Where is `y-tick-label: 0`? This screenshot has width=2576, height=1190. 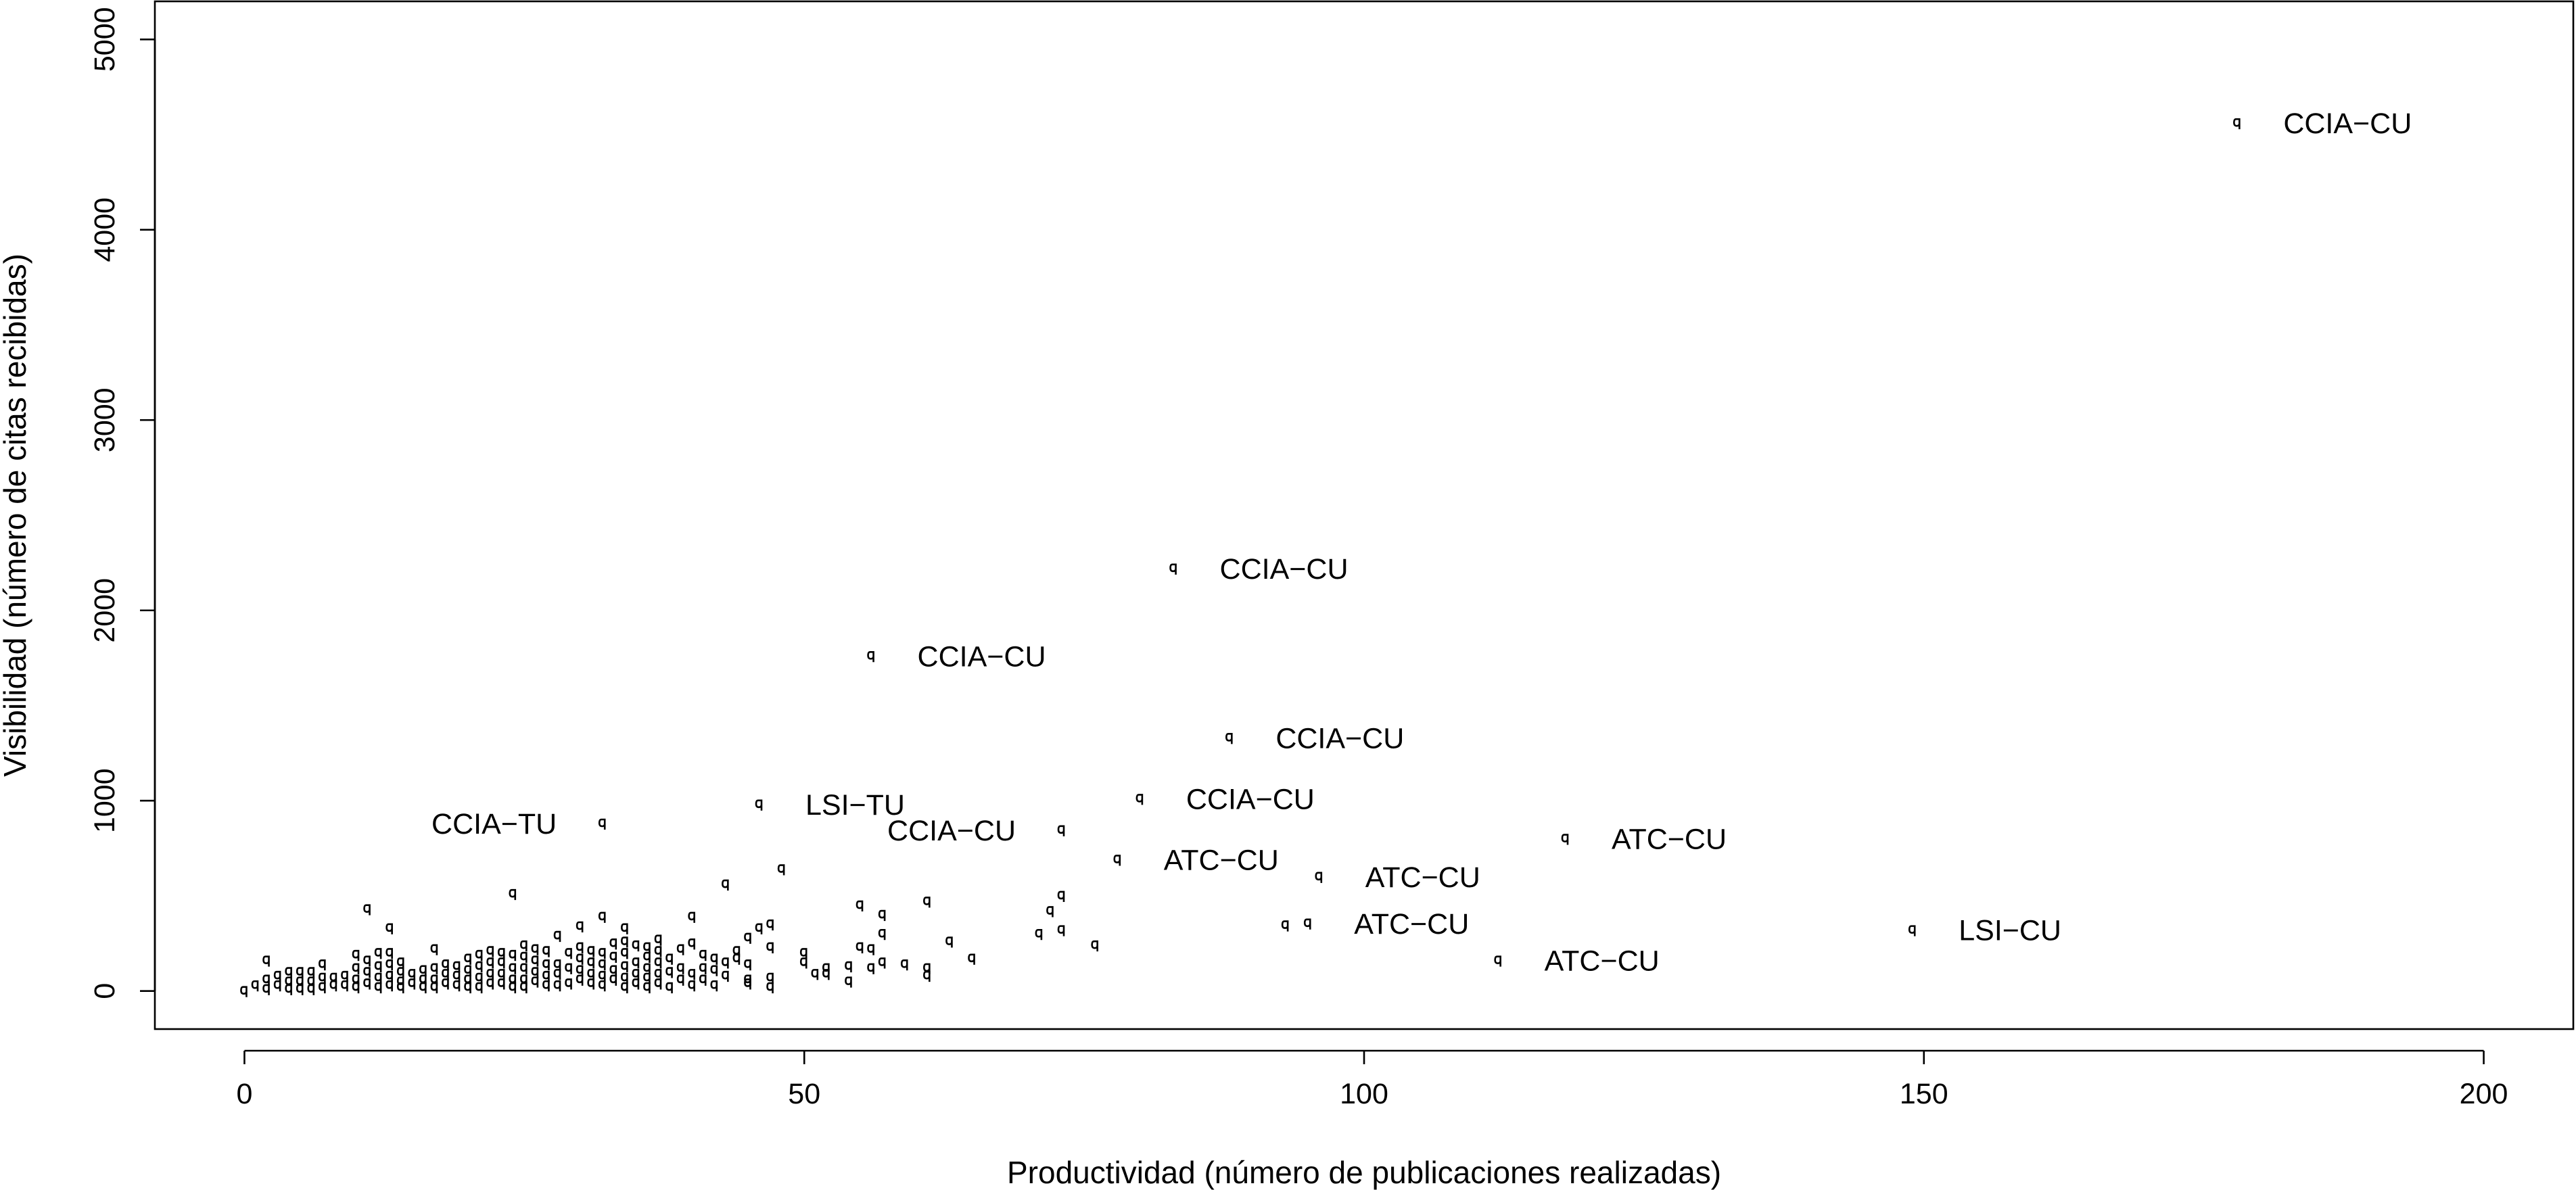 y-tick-label: 0 is located at coordinates (105, 991).